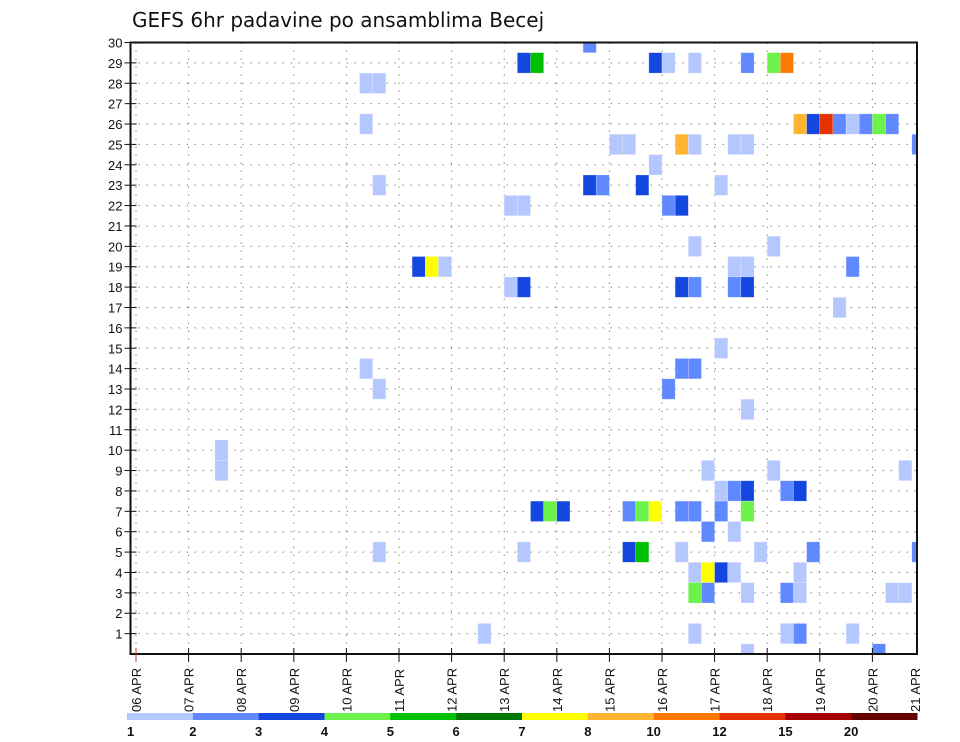 This screenshot has height=742, width=960. What do you see at coordinates (118, 593) in the screenshot?
I see `y-tick-label: 3` at bounding box center [118, 593].